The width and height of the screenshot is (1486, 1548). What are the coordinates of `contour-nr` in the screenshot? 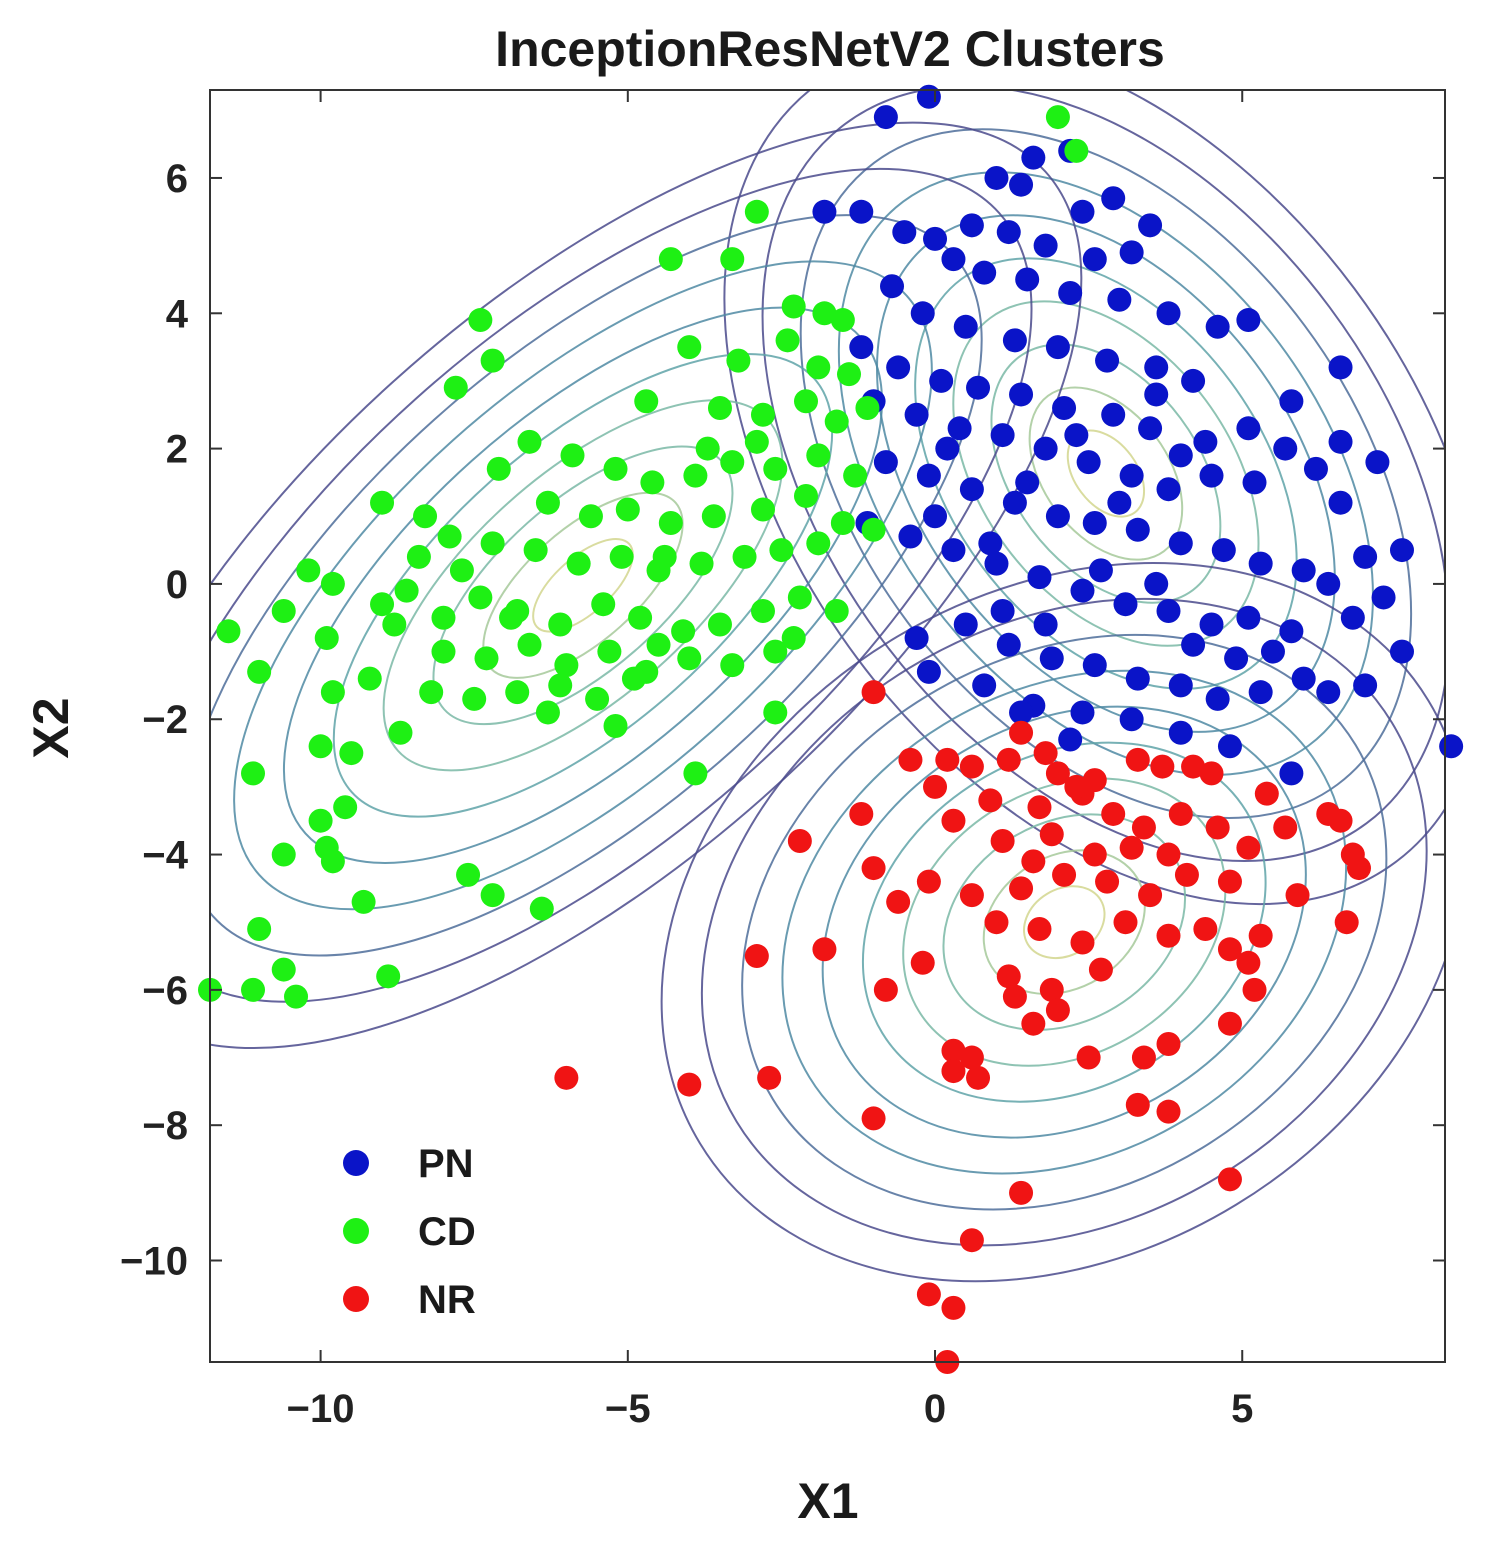 It's located at (1064, 922).